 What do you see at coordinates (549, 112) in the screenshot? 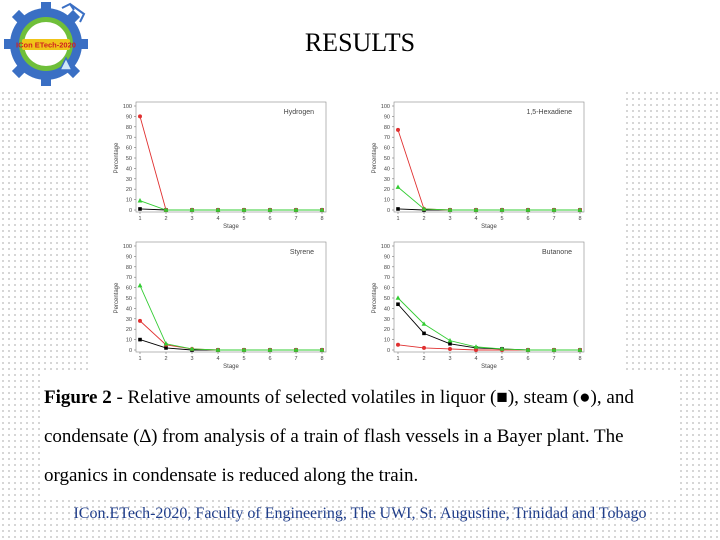
I see `chart-title: 1,5-Hexadiene` at bounding box center [549, 112].